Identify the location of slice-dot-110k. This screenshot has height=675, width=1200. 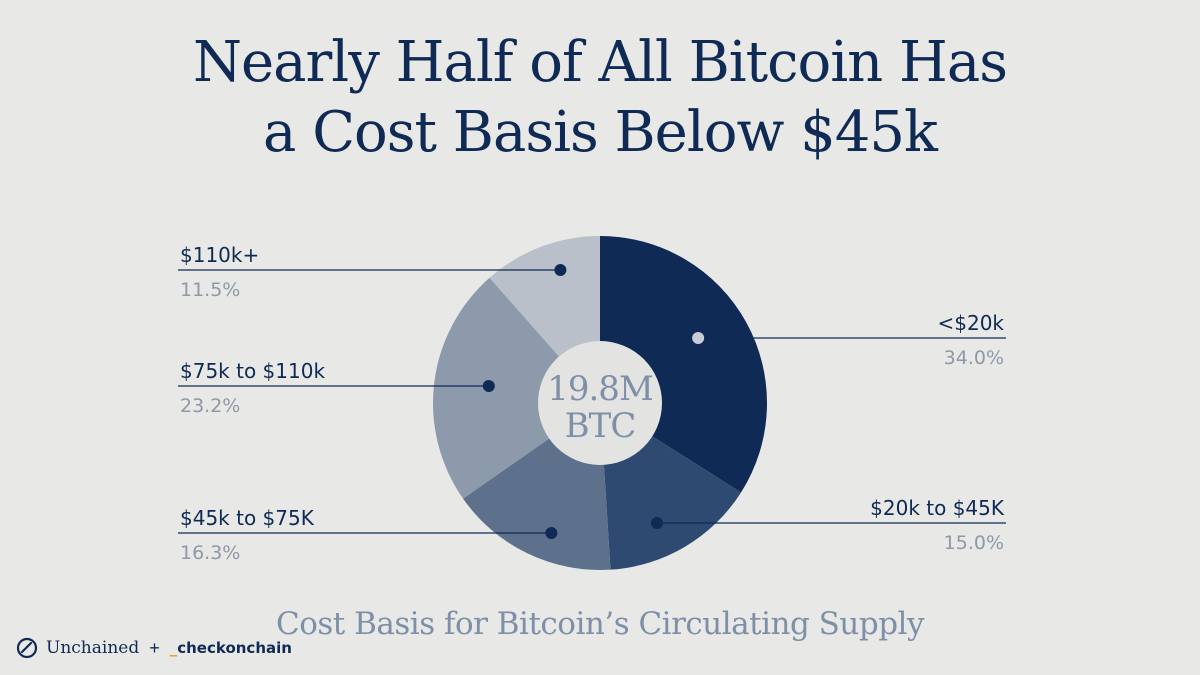
(560, 270).